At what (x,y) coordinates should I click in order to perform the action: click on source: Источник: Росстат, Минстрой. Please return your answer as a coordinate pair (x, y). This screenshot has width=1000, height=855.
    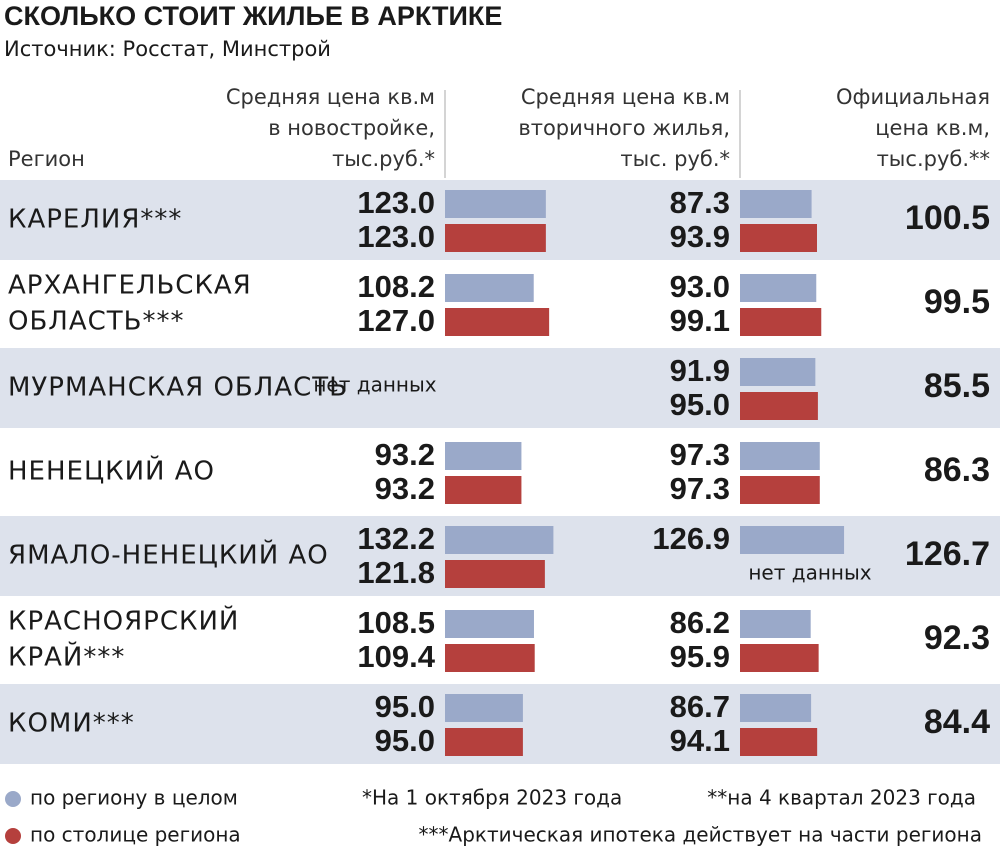
    Looking at the image, I should click on (167, 49).